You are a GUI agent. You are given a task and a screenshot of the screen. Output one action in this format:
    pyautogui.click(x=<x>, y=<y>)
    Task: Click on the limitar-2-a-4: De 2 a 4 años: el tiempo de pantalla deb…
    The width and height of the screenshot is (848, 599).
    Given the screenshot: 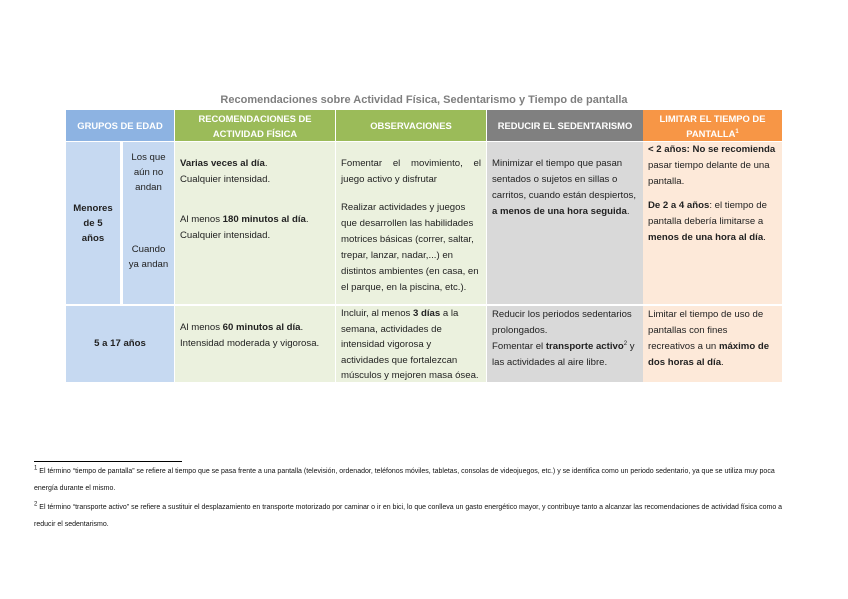 What is the action you would take?
    pyautogui.click(x=712, y=222)
    